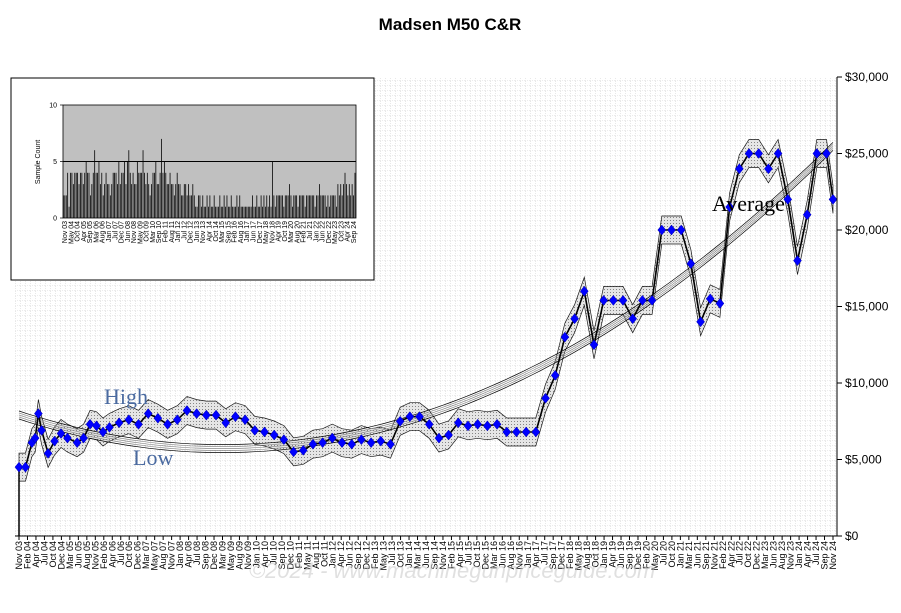  Describe the element at coordinates (172, 555) in the screenshot. I see `x-tick-label: Nov 07` at that location.